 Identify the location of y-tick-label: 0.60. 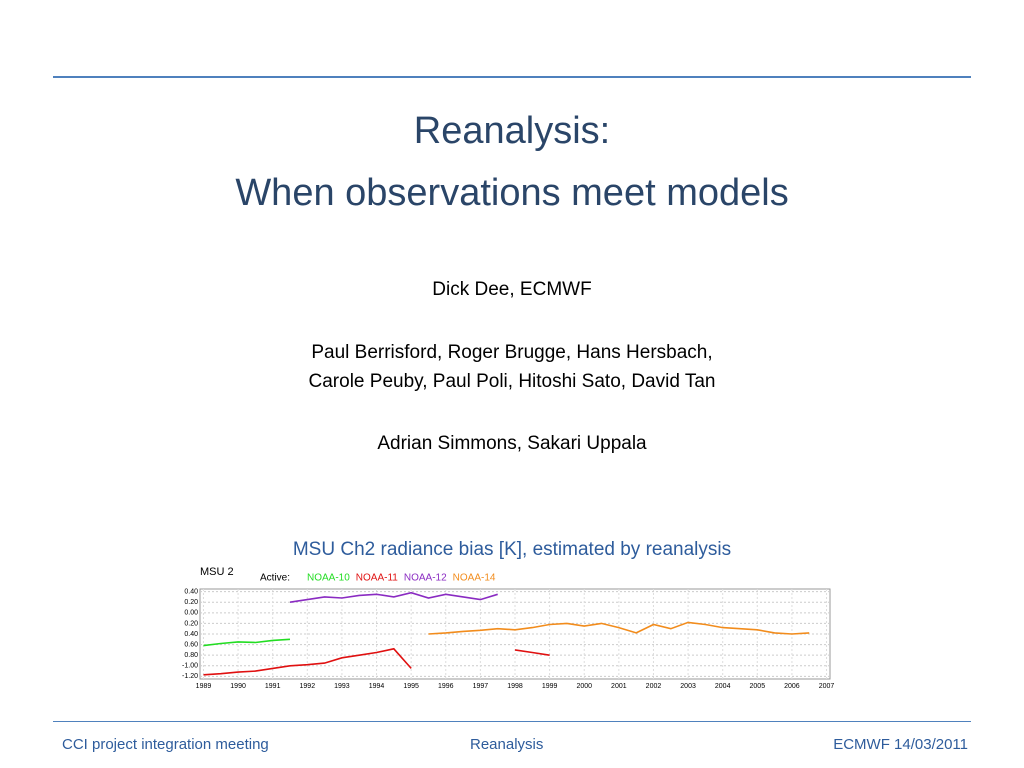
(191, 644).